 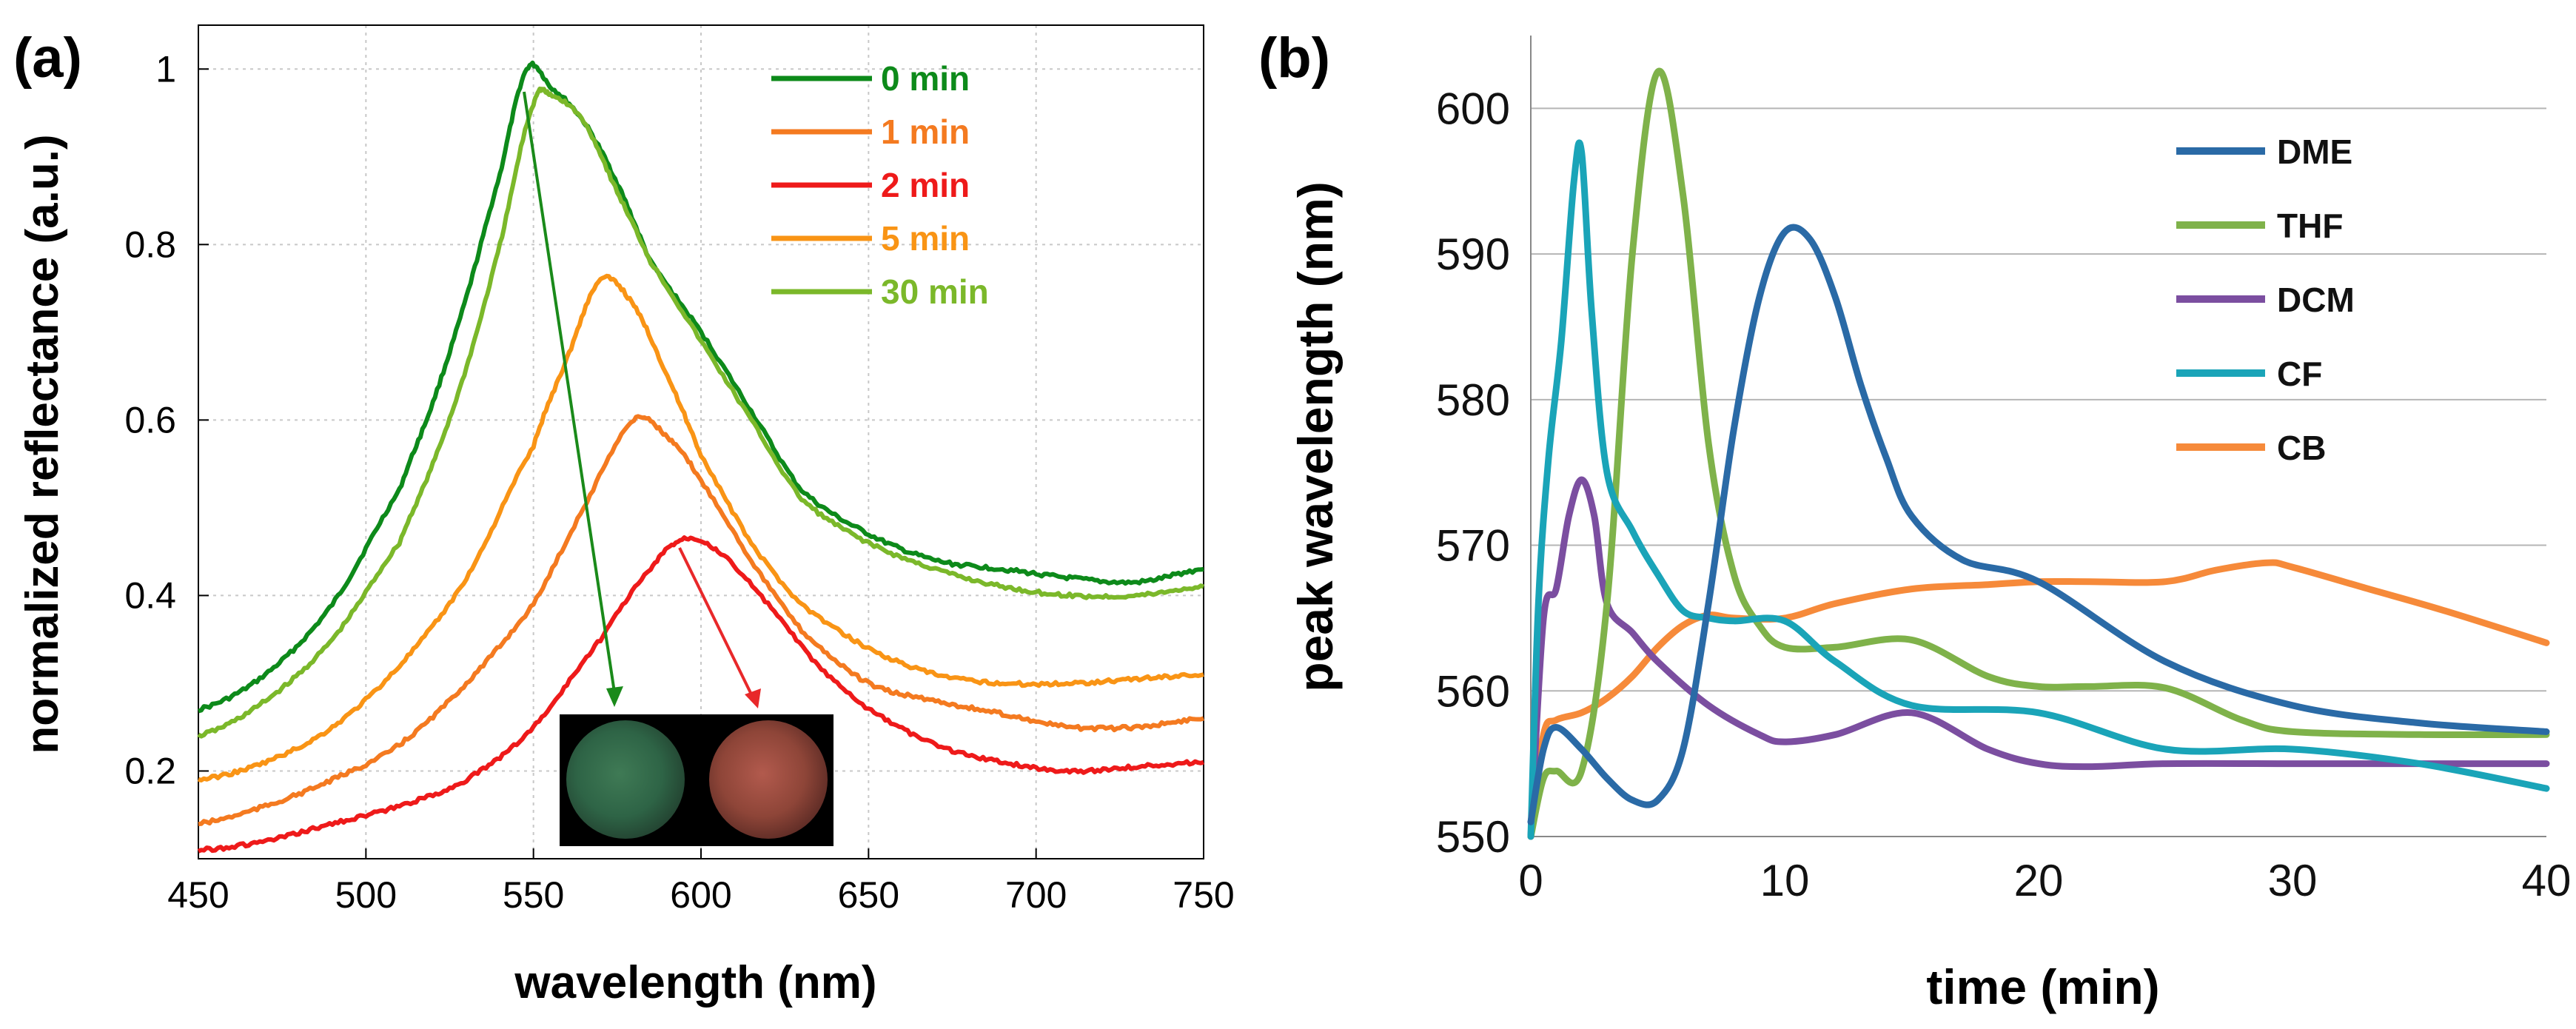 What do you see at coordinates (768, 780) in the screenshot?
I see `red-film-photo` at bounding box center [768, 780].